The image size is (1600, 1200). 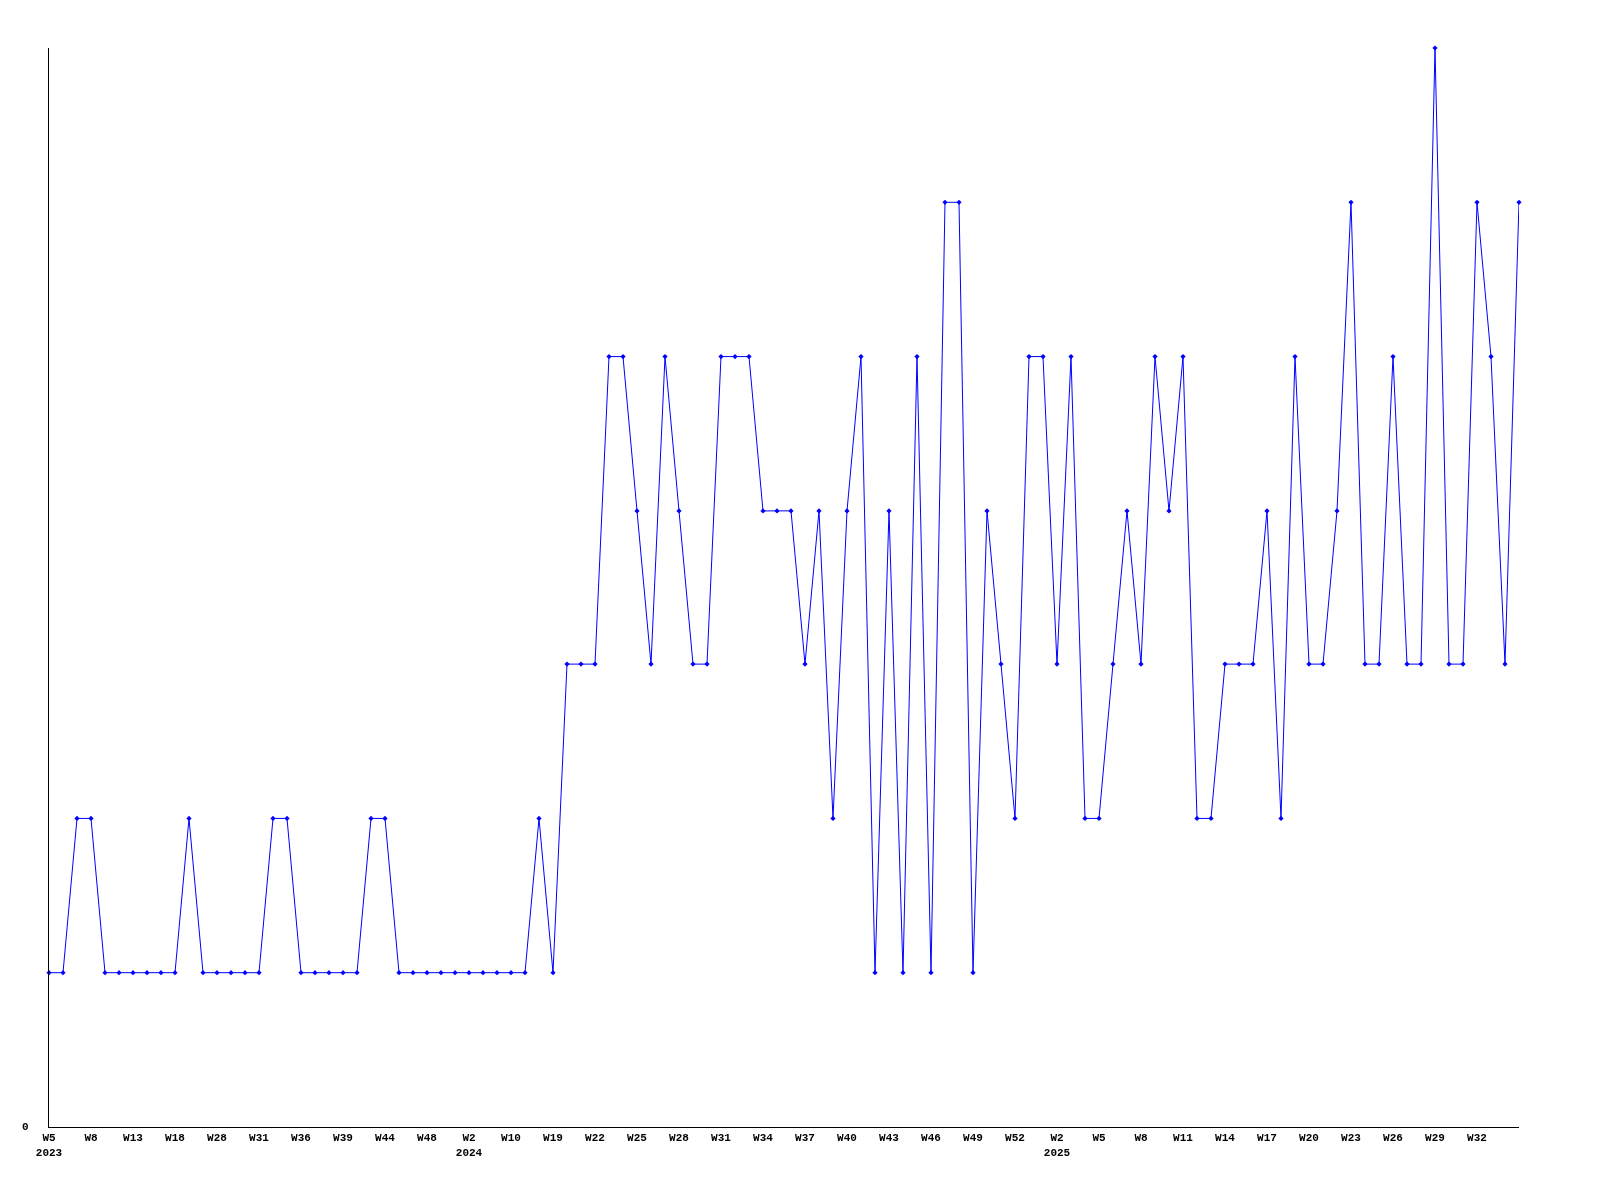 I want to click on x-tick-label: W17, so click(x=1267, y=1138).